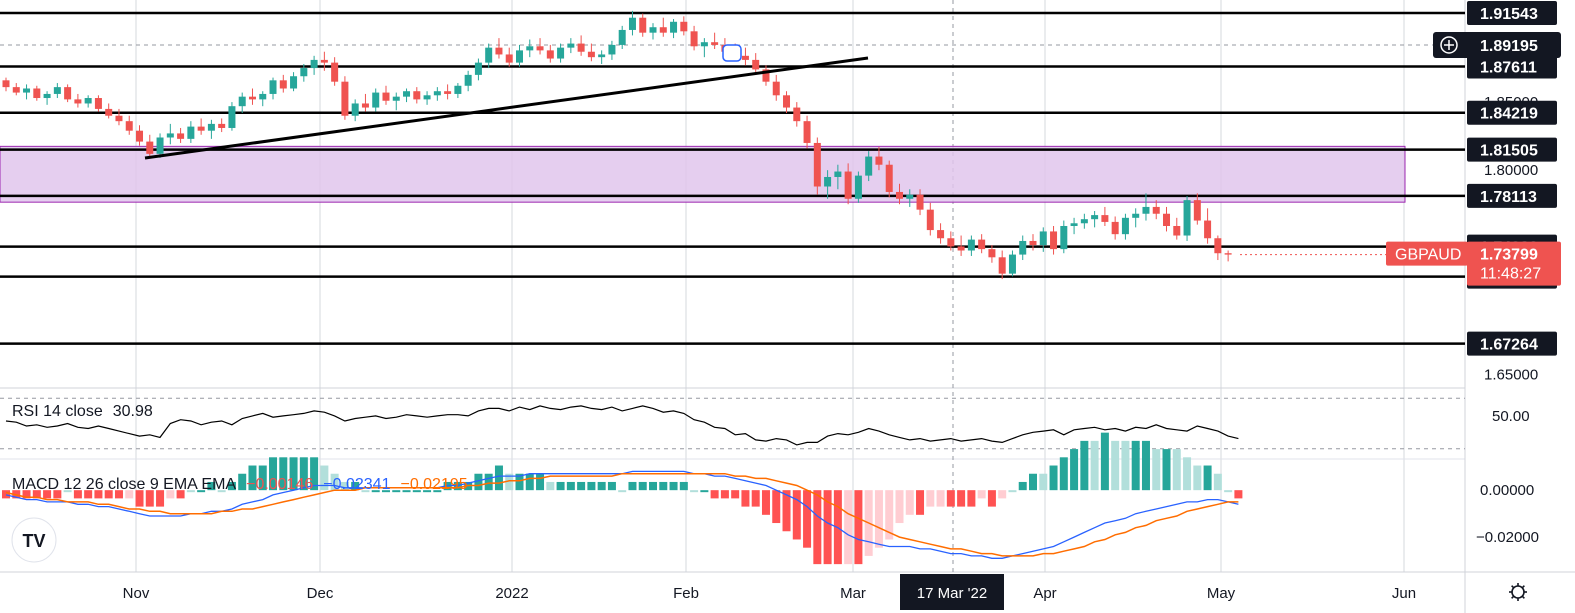 The image size is (1575, 613). Describe the element at coordinates (1497, 44) in the screenshot. I see `crosshair-price-tag` at that location.